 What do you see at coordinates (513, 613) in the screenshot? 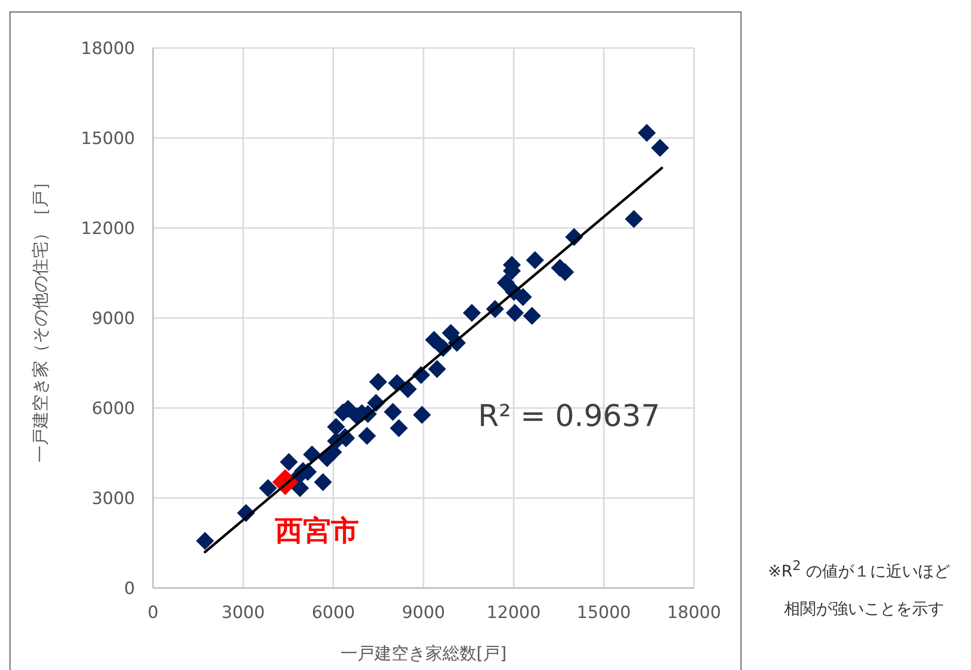
I see `x-tick-label: 12000` at bounding box center [513, 613].